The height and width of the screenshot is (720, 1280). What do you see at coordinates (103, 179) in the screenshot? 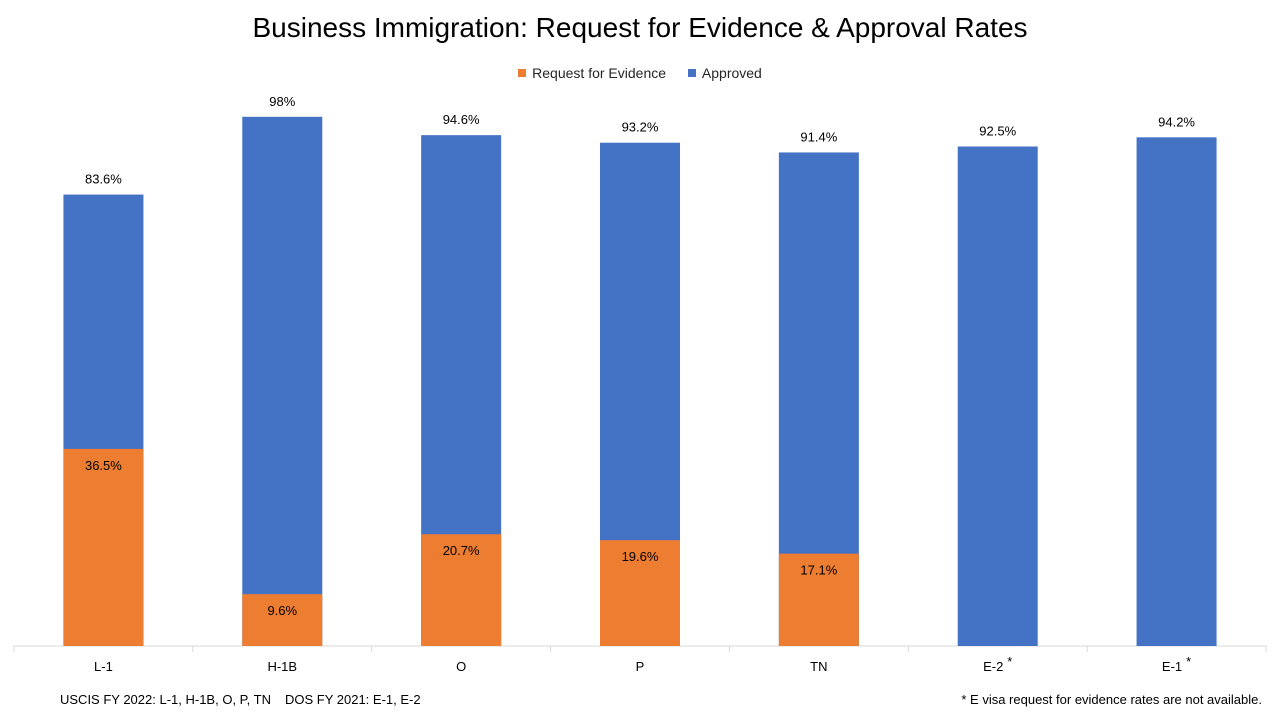
I see `data-label-approved-l-1: 83.6%` at bounding box center [103, 179].